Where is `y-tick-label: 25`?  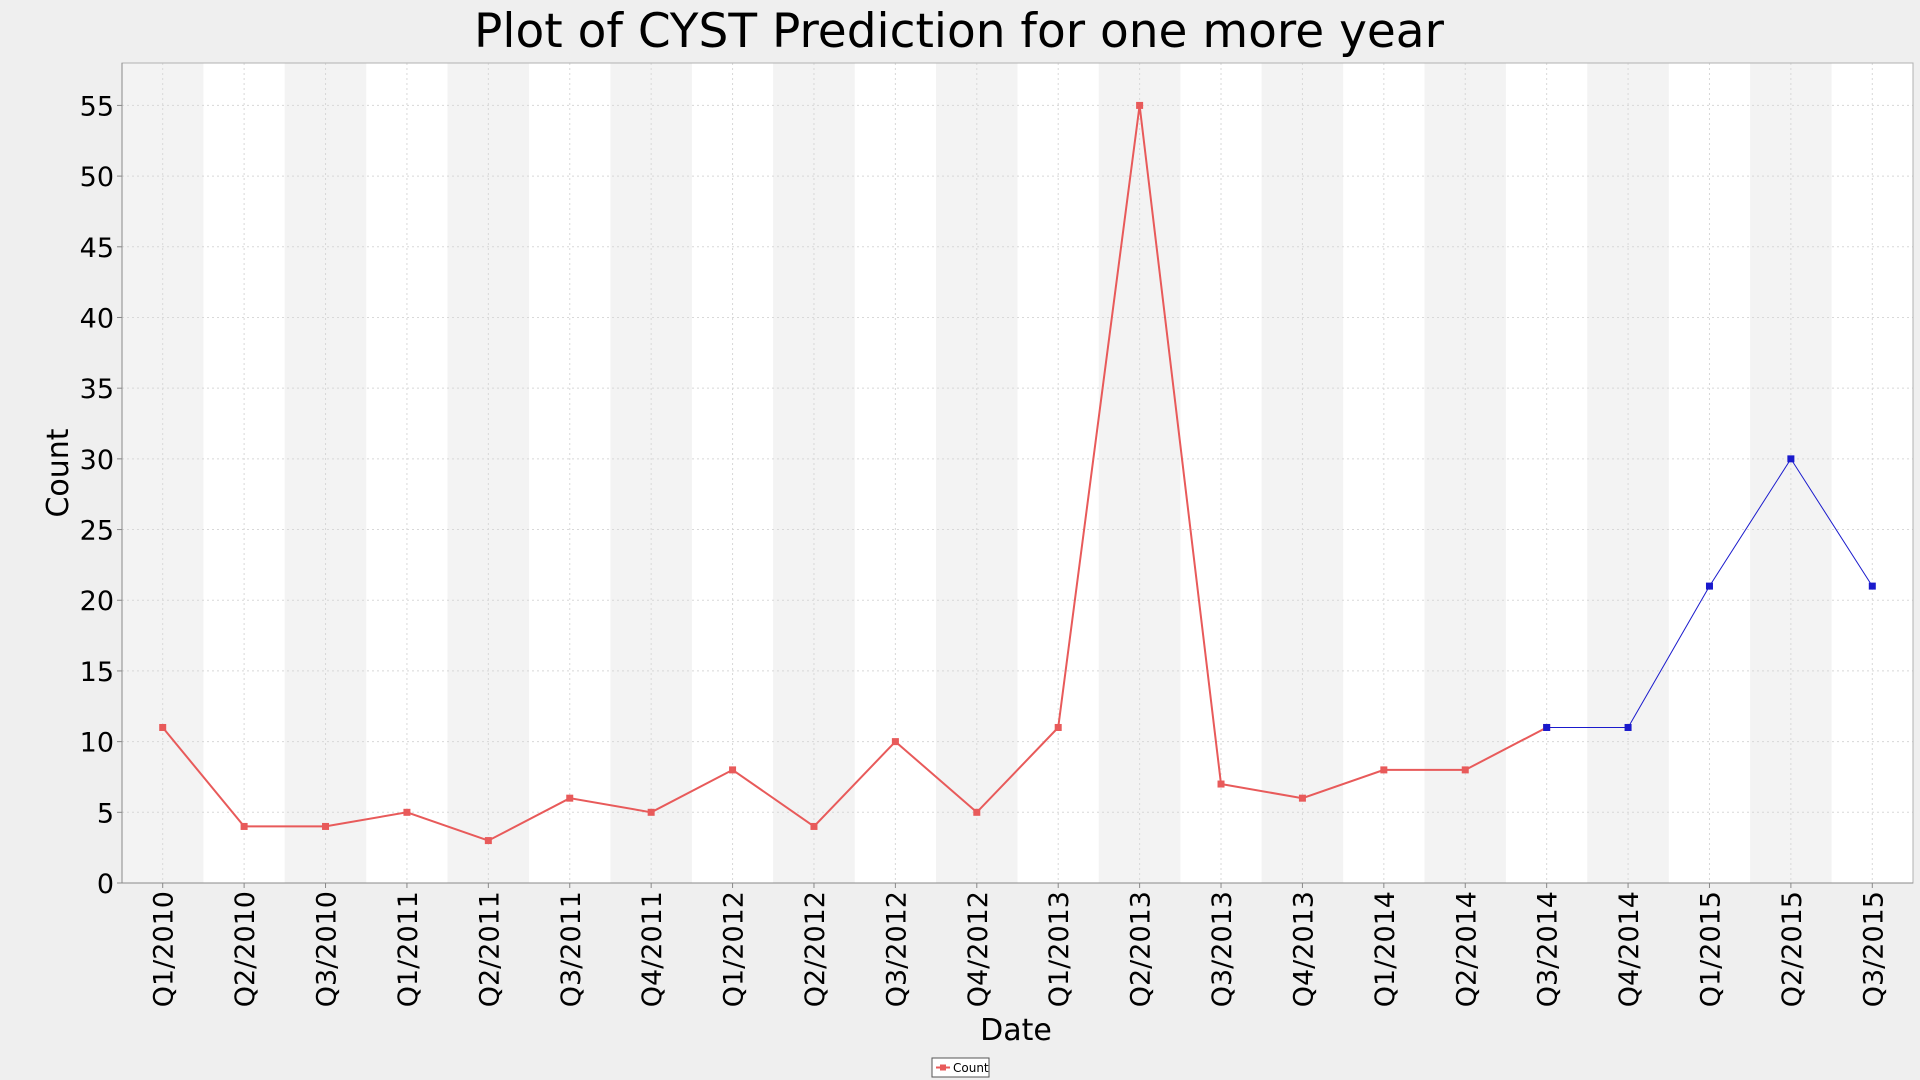
y-tick-label: 25 is located at coordinates (97, 531).